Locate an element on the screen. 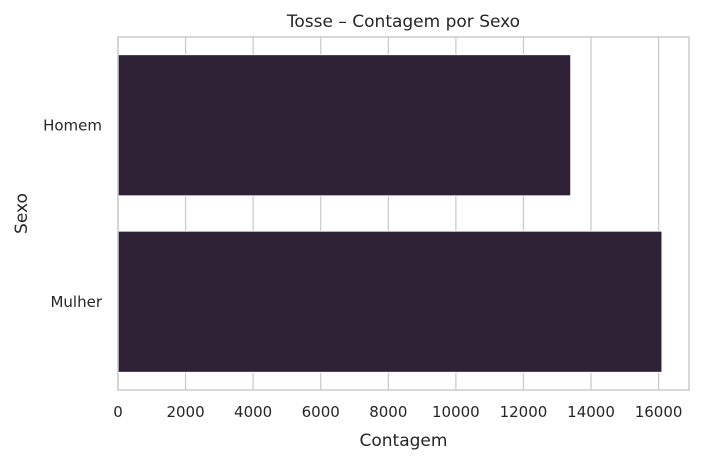 The image size is (701, 463). x-tick-label: 2000 is located at coordinates (185, 412).